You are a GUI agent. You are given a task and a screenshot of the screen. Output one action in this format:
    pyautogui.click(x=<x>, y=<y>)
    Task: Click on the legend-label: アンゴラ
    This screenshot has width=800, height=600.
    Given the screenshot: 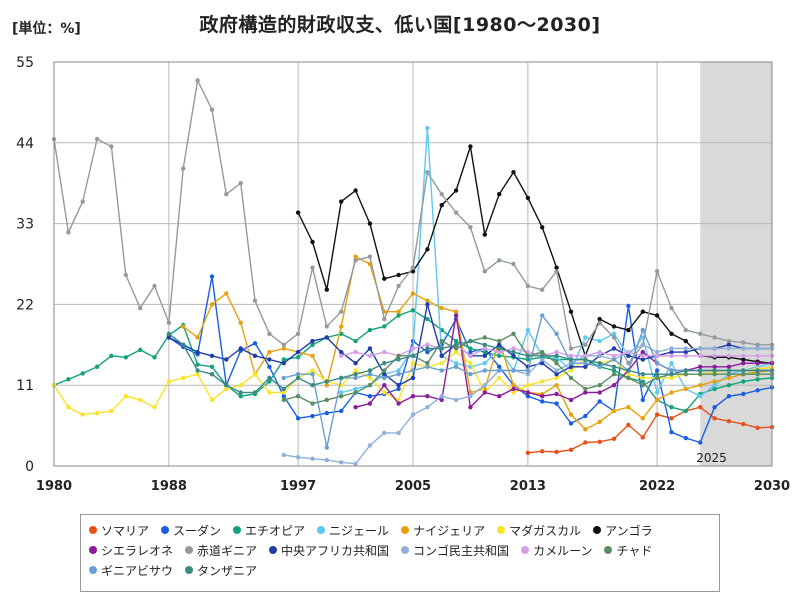 What is the action you would take?
    pyautogui.click(x=629, y=530)
    